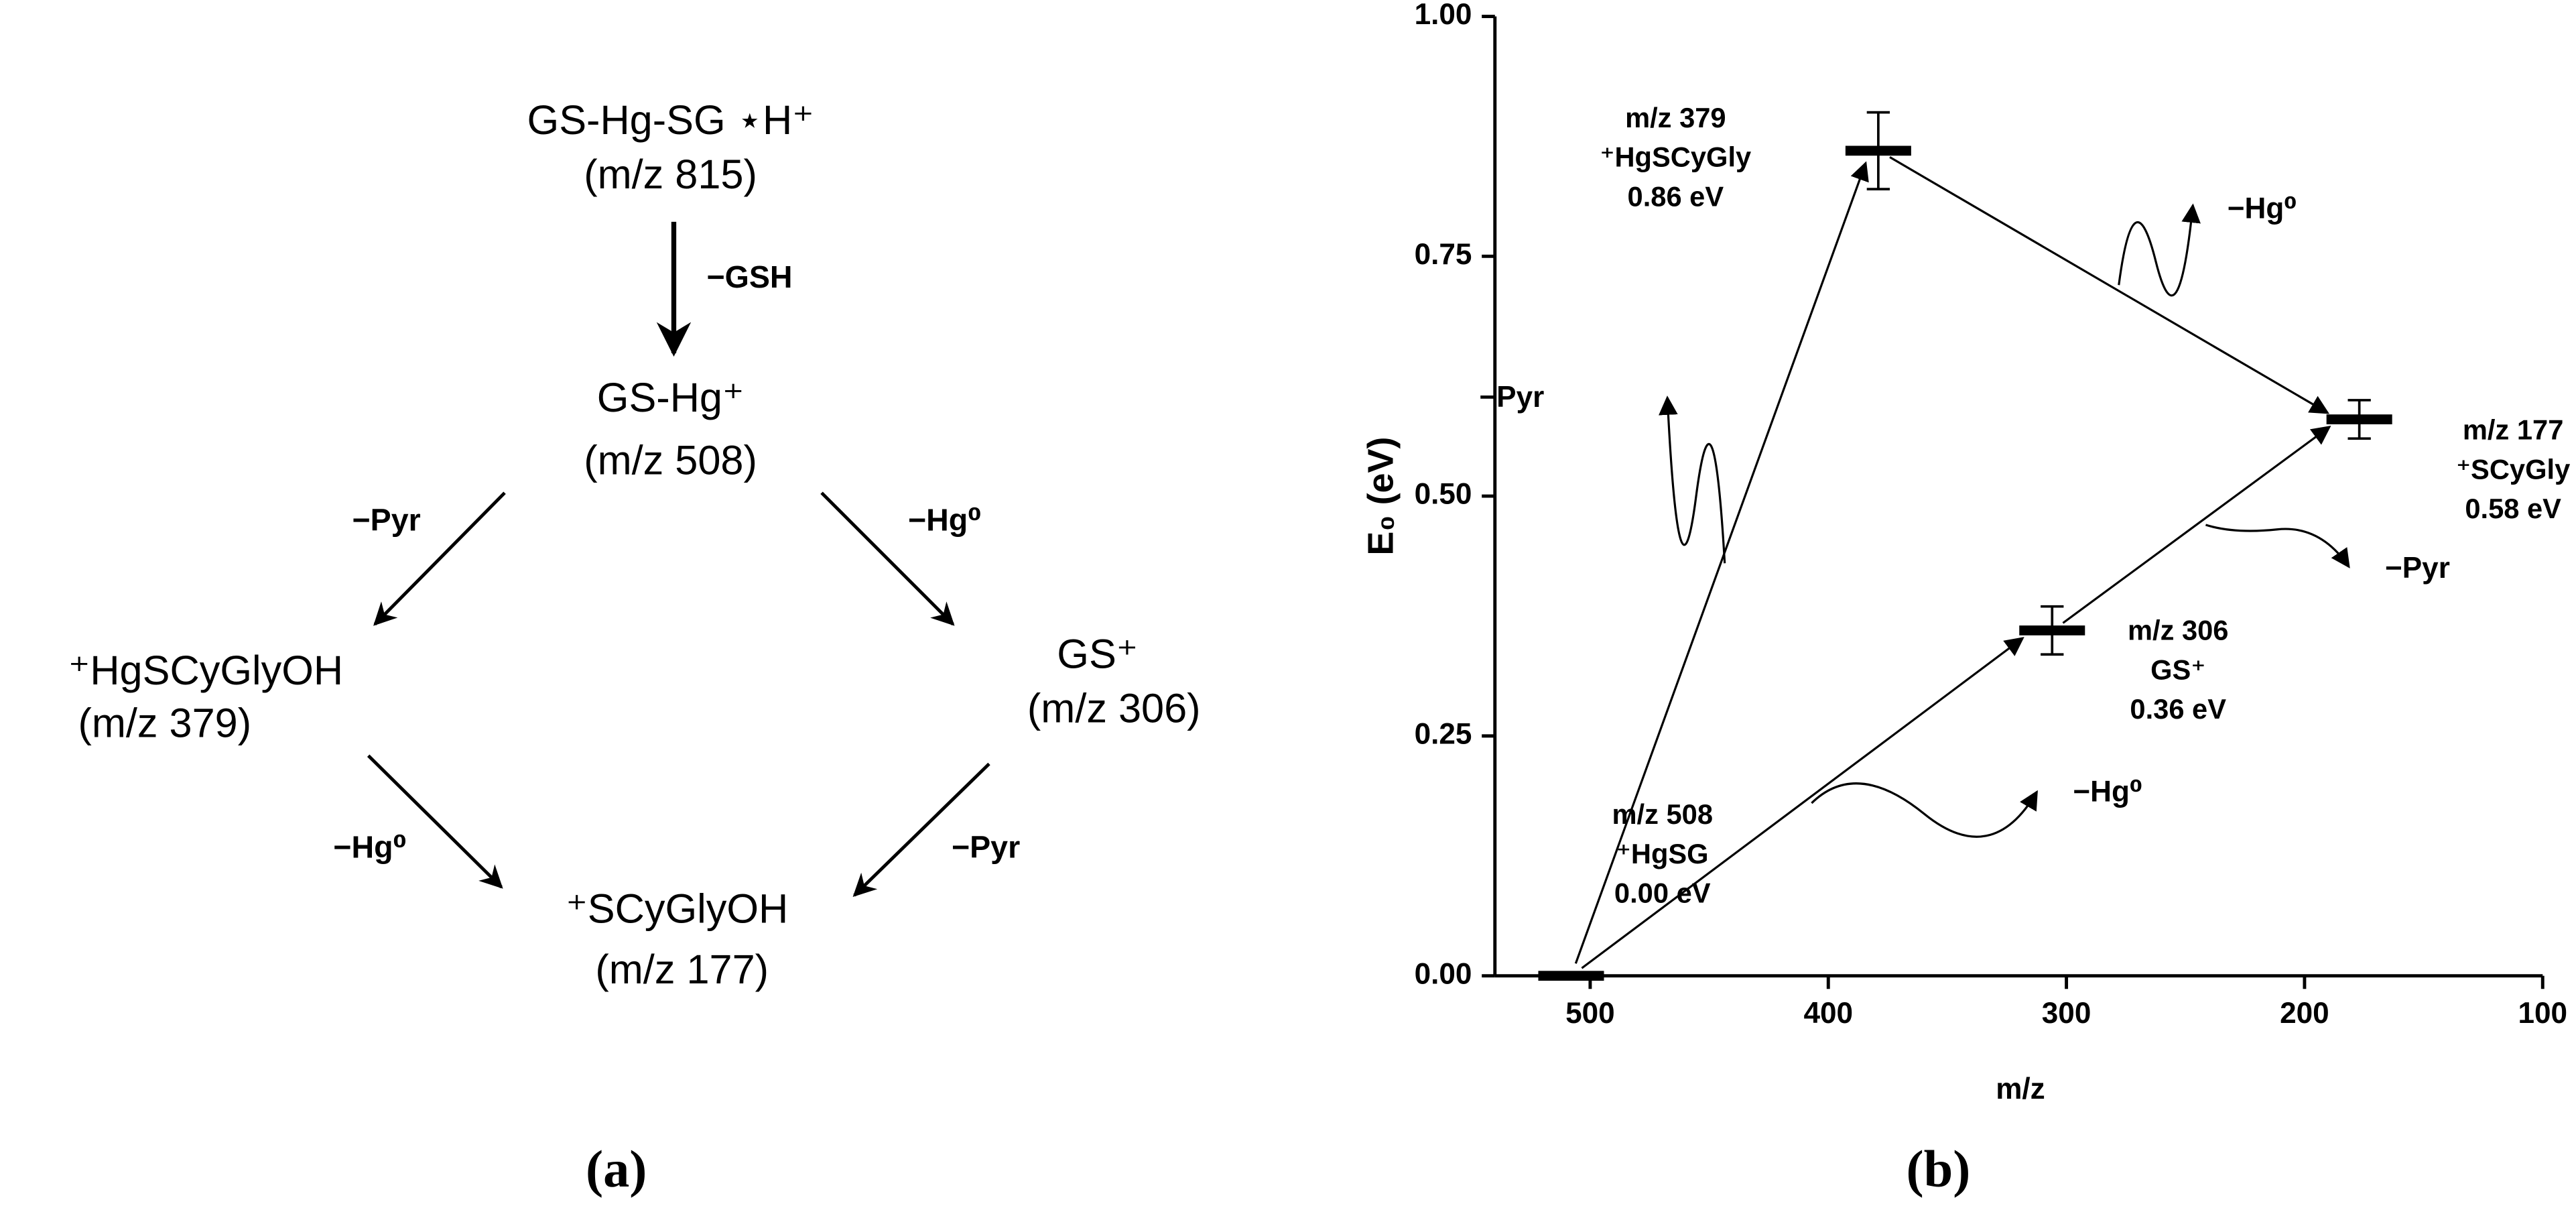  Describe the element at coordinates (2304, 1013) in the screenshot. I see `x-tick-label: 200` at that location.